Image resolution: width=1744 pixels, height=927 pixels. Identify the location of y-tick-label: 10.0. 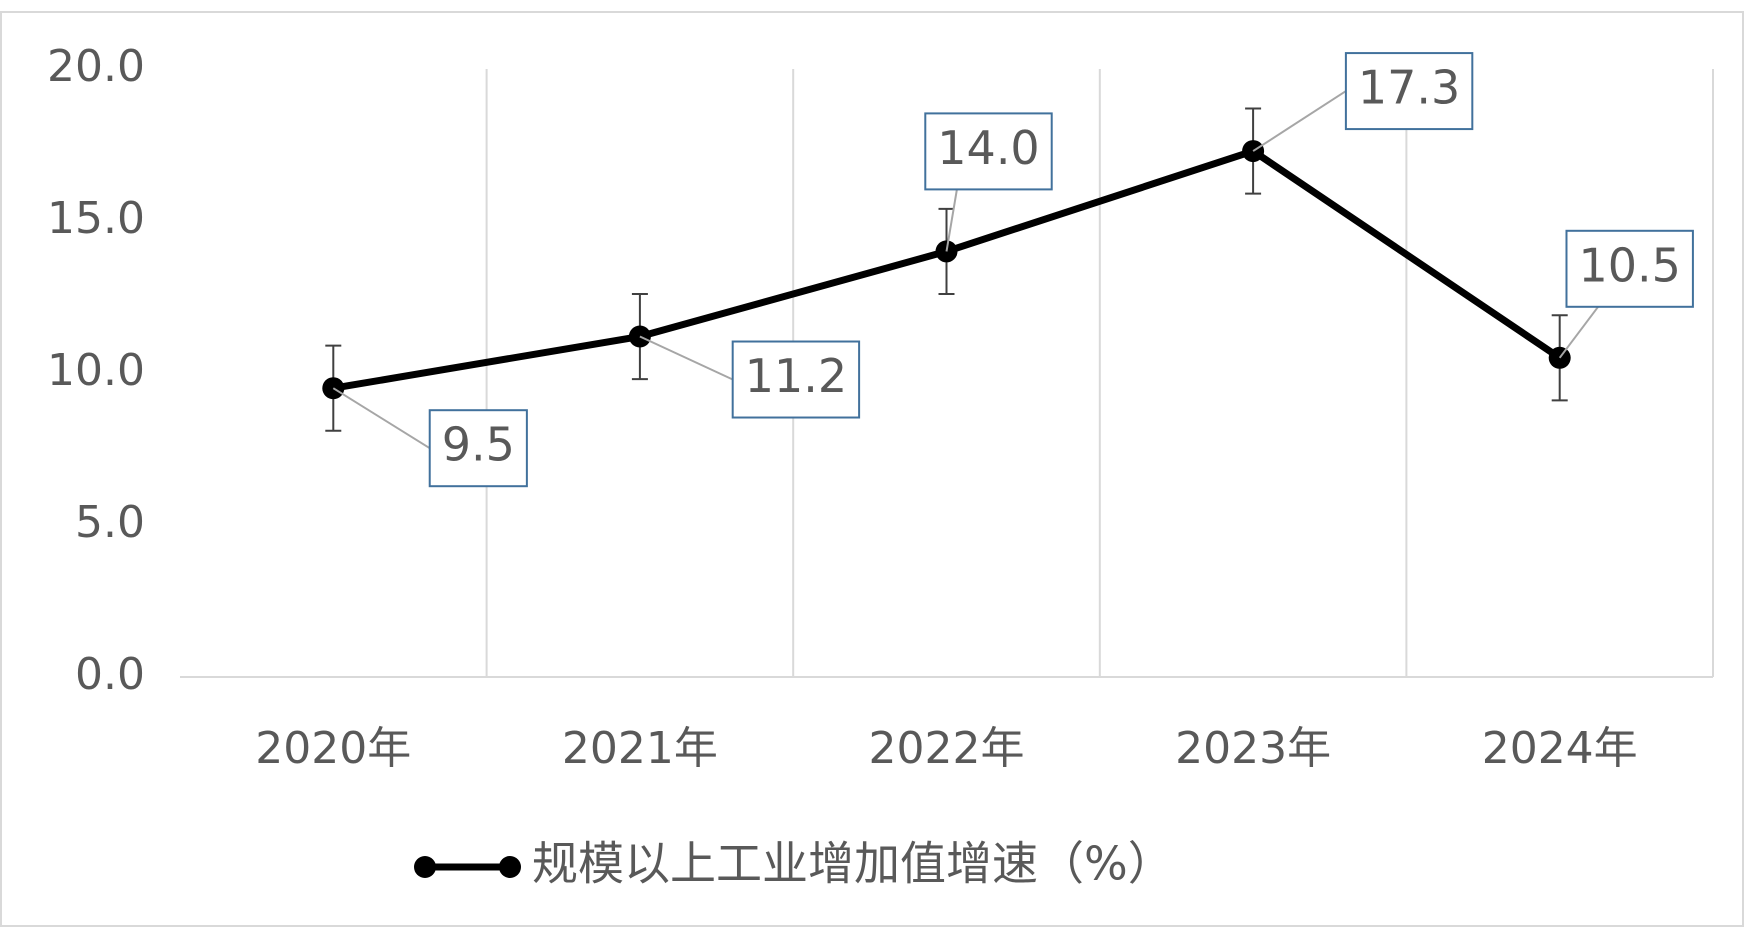
(96, 370).